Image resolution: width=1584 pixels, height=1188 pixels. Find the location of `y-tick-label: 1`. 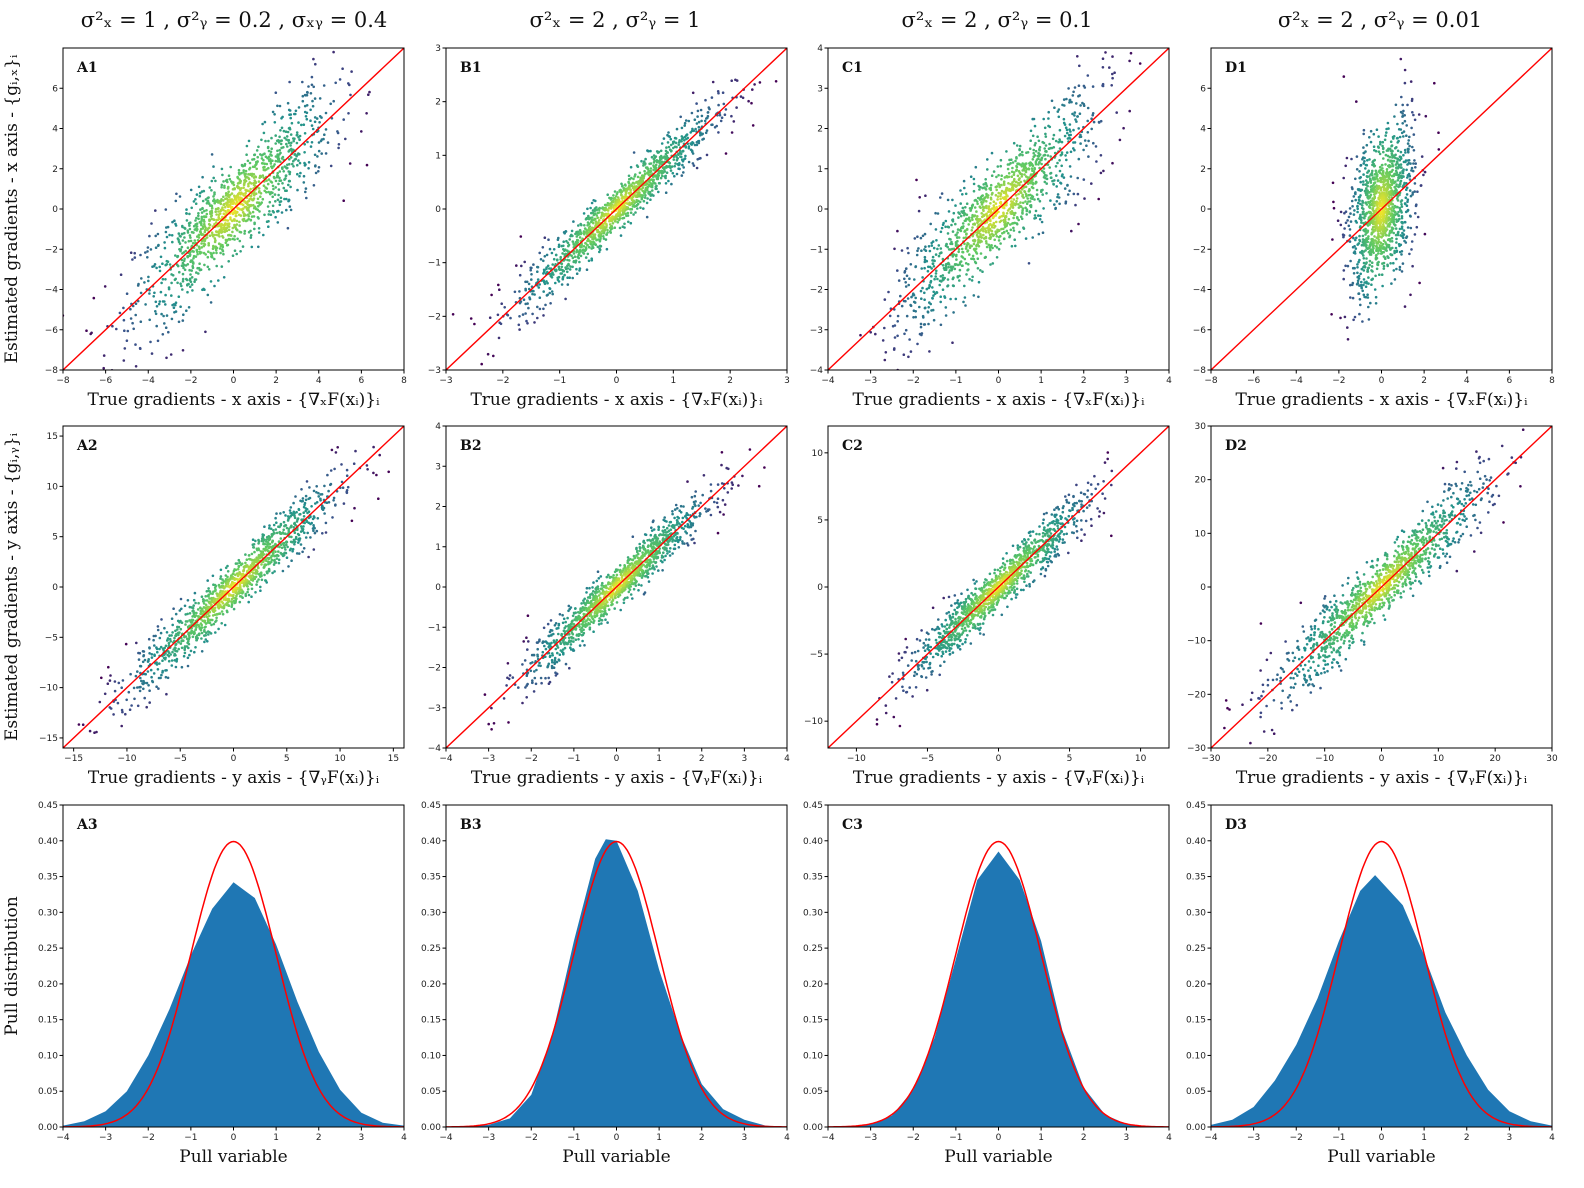

y-tick-label: 1 is located at coordinates (438, 156).